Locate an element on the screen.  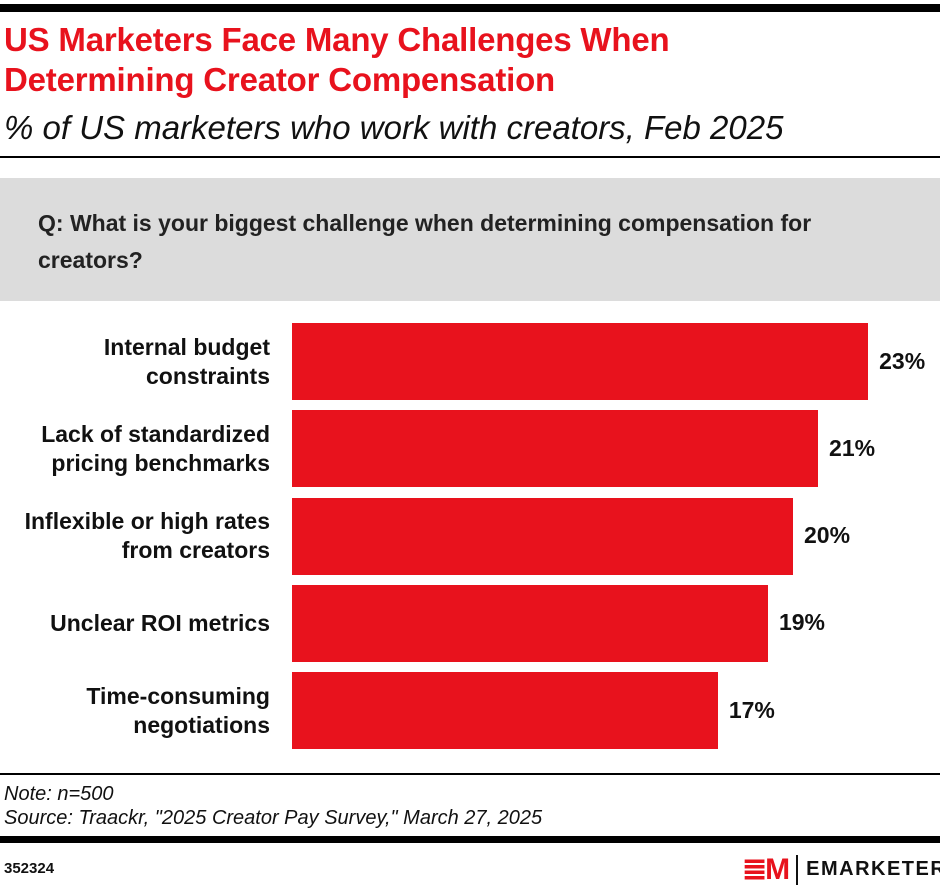
category-label-line: negotiations is located at coordinates (201, 724).